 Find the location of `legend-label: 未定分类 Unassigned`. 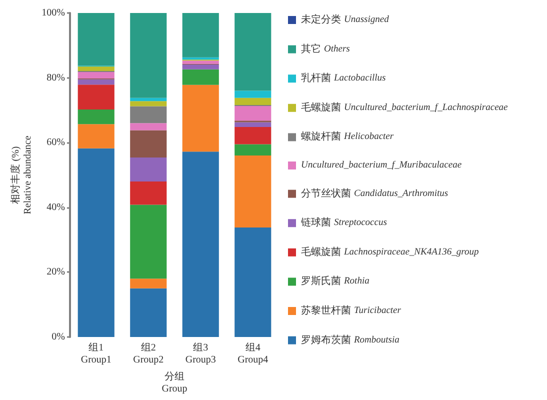

legend-label: 未定分类 Unassigned is located at coordinates (345, 20).